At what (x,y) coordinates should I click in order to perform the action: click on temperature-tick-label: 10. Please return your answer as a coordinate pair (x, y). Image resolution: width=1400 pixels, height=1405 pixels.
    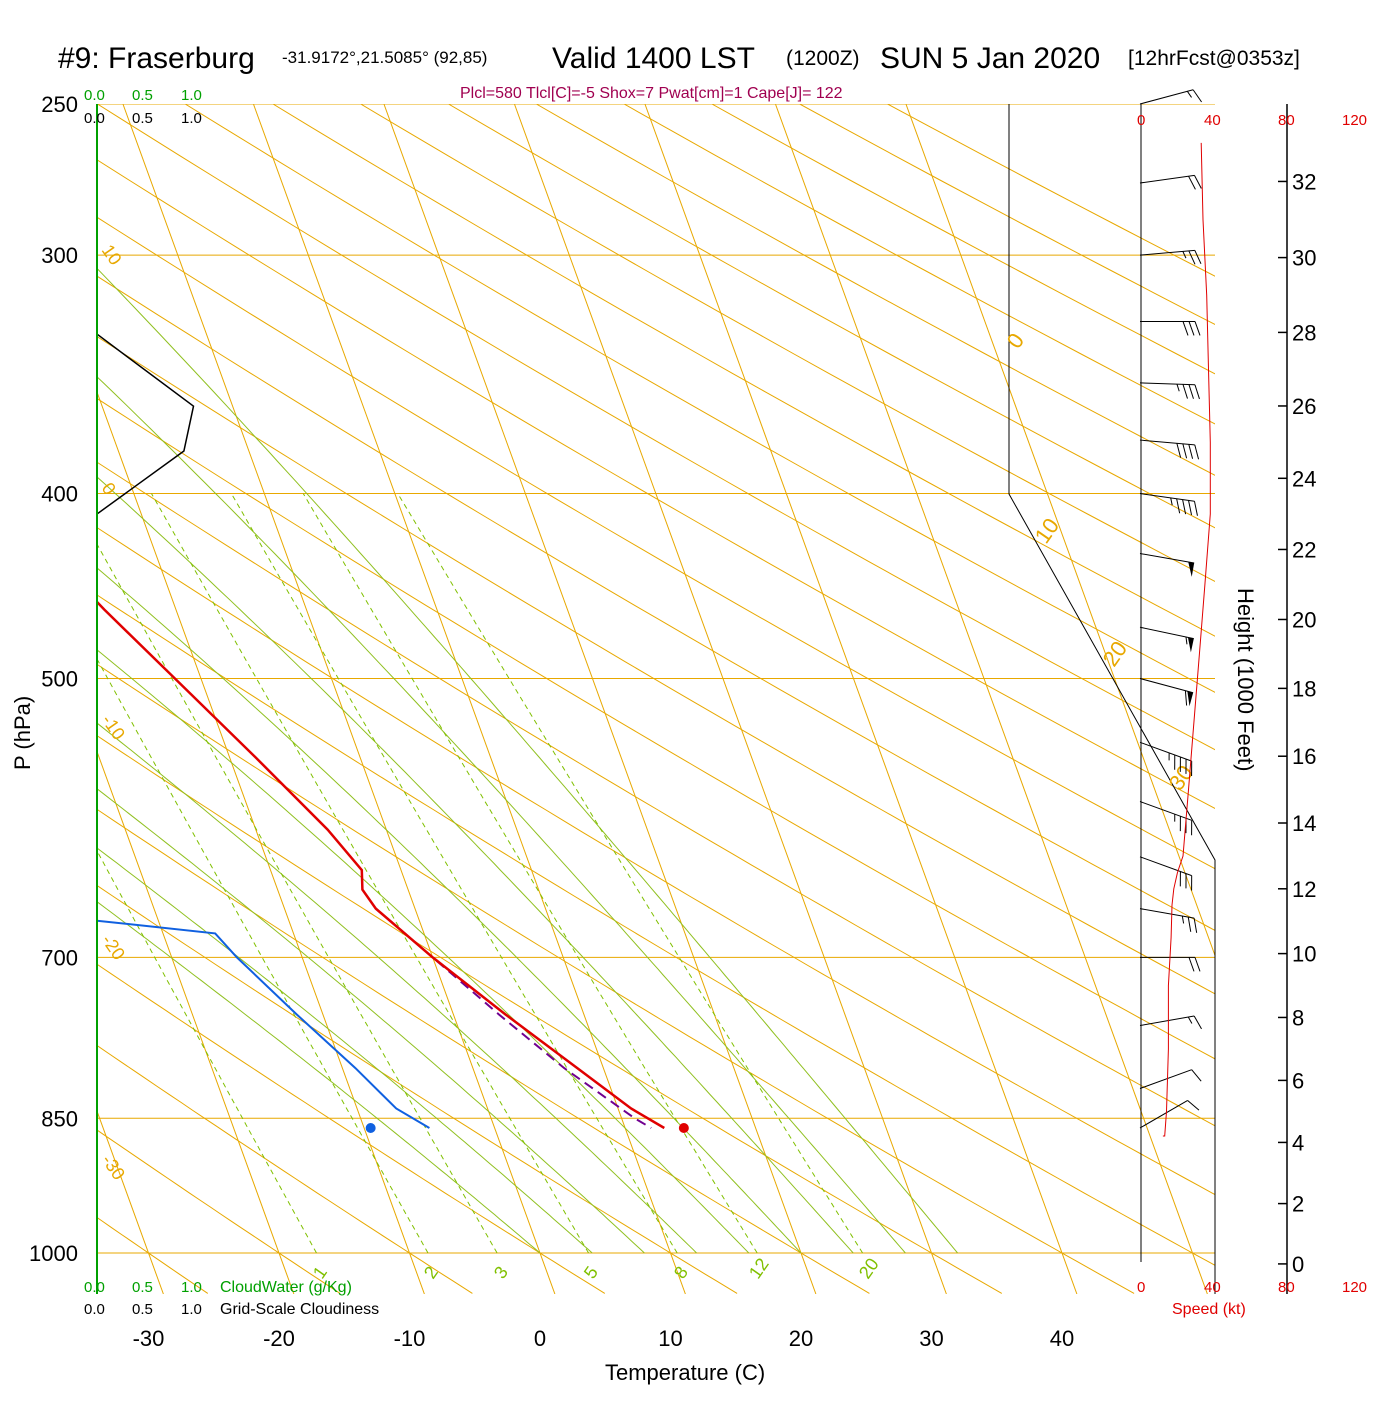
    Looking at the image, I should click on (670, 1338).